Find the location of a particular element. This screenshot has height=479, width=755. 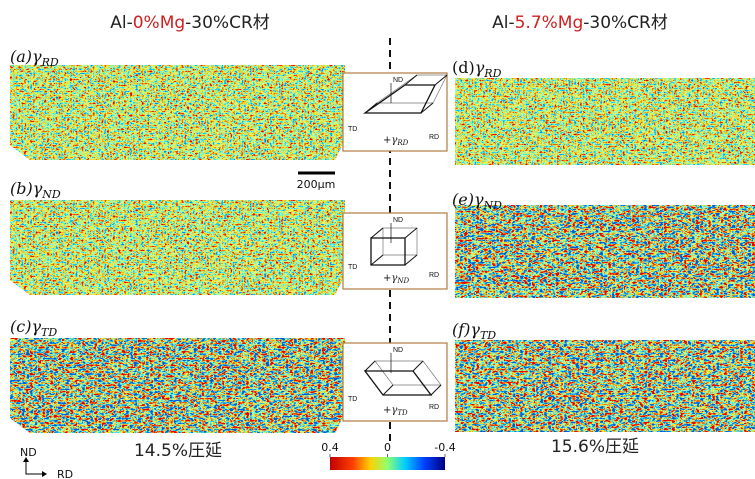

right-header: Al-5.7%Mg-30%CR材 is located at coordinates (580, 23).